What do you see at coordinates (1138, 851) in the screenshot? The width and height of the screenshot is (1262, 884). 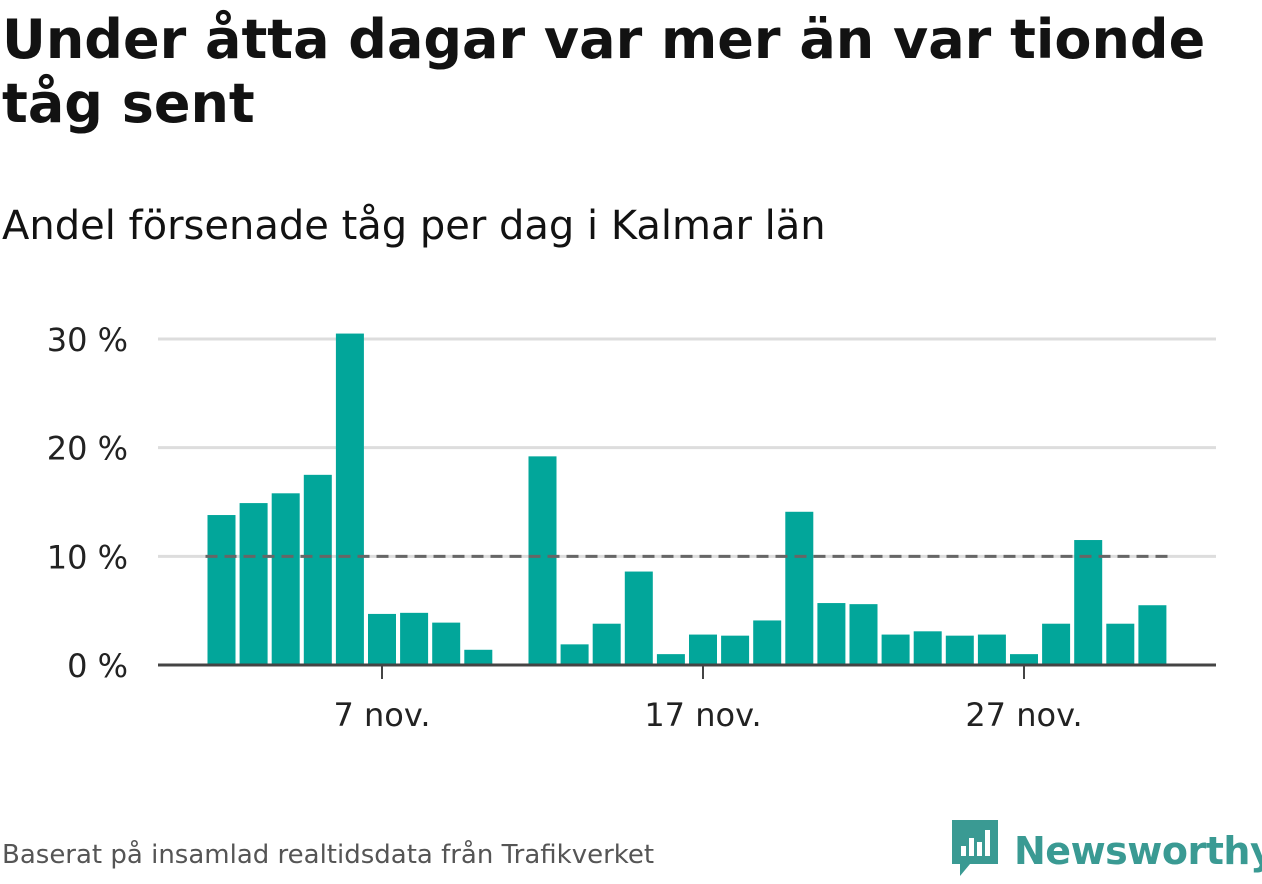 I see `newsworthy-logo-text: Newsworthy` at bounding box center [1138, 851].